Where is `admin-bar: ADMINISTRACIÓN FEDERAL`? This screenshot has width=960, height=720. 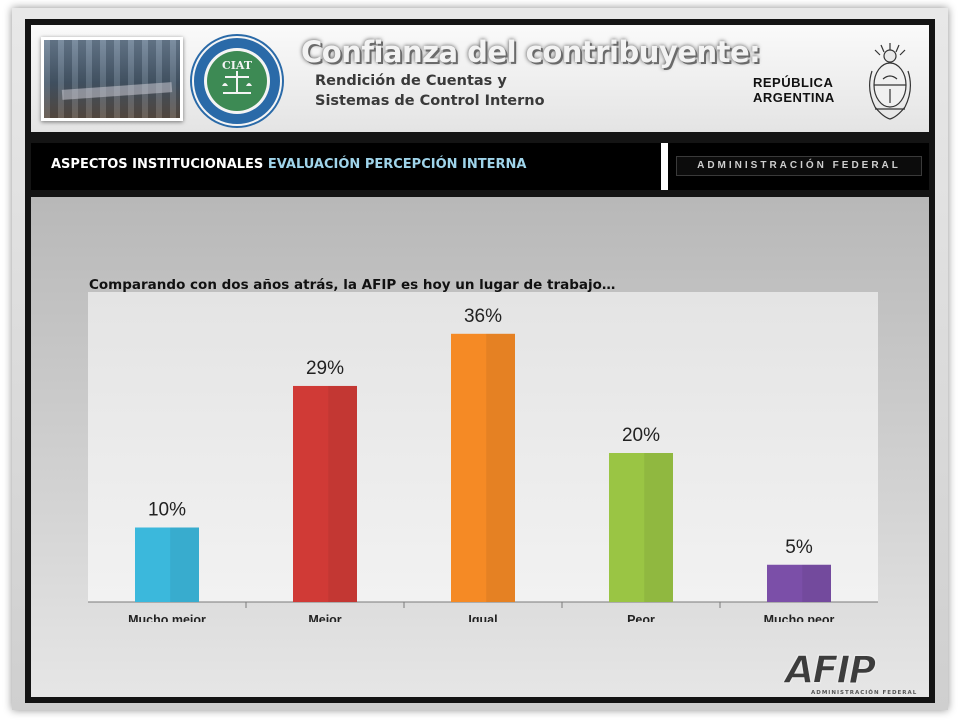 admin-bar: ADMINISTRACIÓN FEDERAL is located at coordinates (798, 166).